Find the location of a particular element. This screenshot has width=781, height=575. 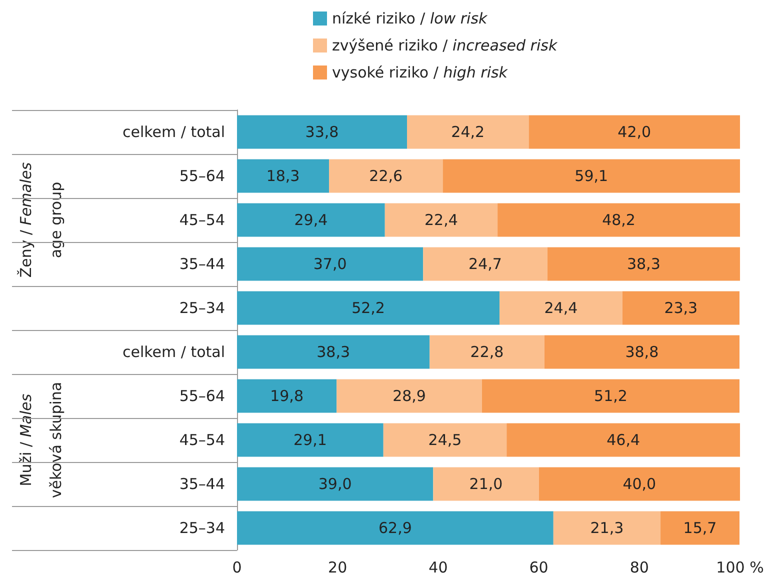

data-label: 15,7 is located at coordinates (700, 528).